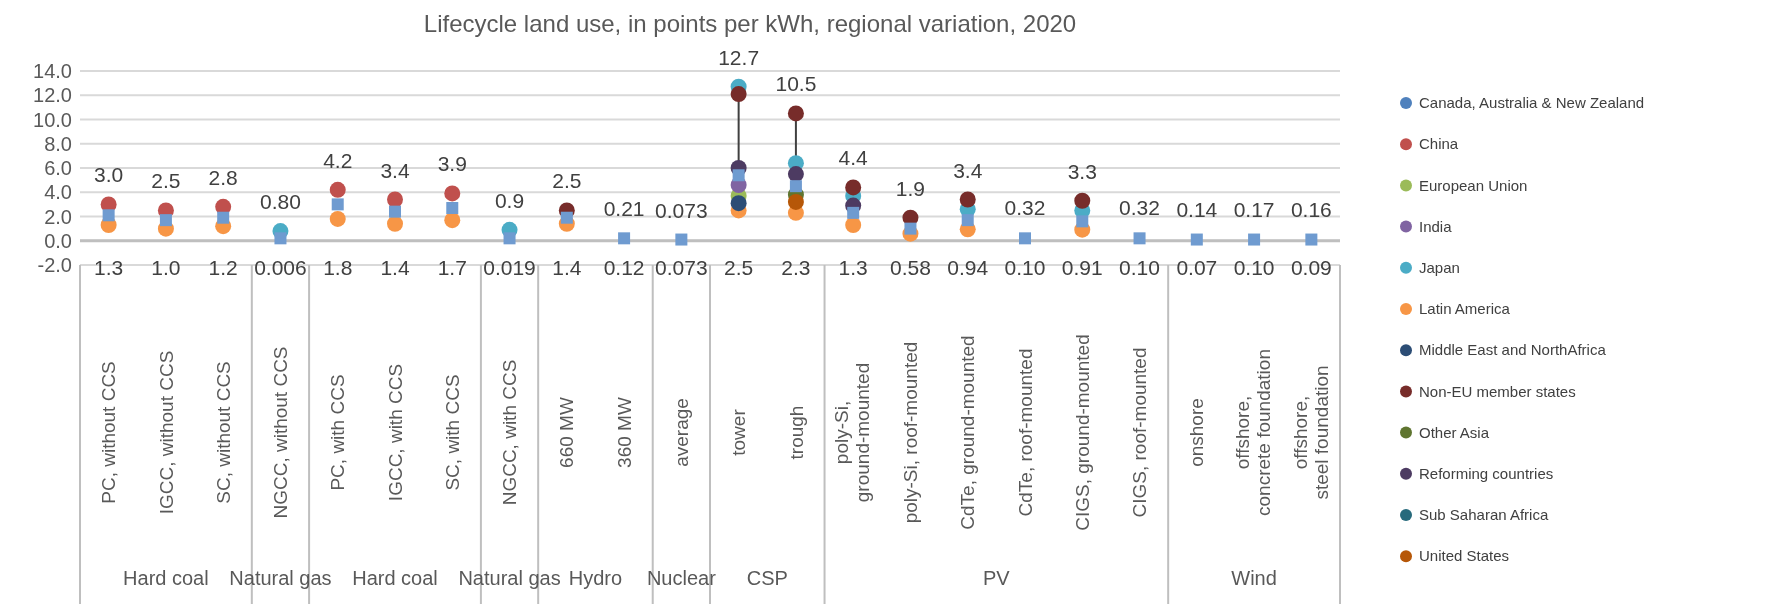 This screenshot has width=1786, height=604. I want to click on text: Hydro, so click(595, 578).